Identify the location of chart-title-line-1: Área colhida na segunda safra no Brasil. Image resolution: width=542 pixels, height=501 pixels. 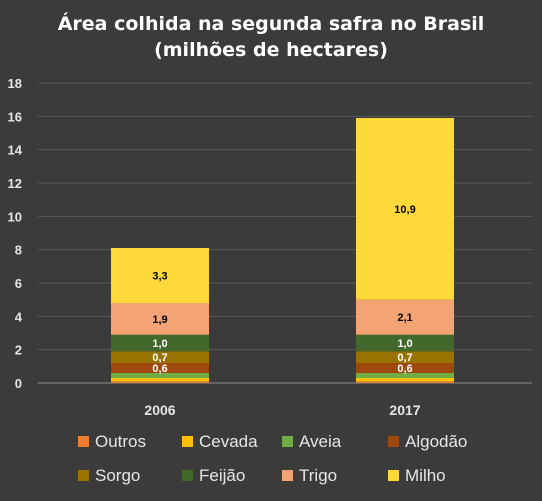
(271, 23).